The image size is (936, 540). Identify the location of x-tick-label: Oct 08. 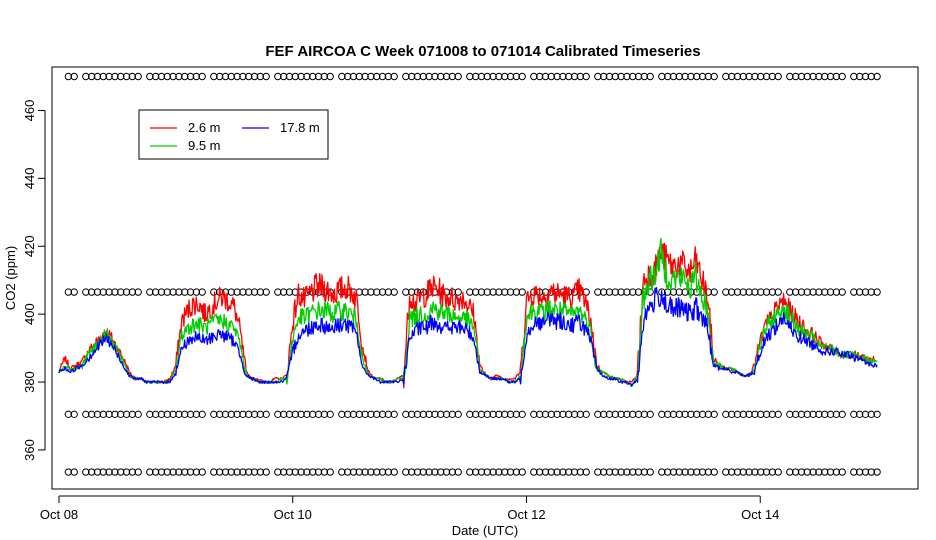
(59, 514).